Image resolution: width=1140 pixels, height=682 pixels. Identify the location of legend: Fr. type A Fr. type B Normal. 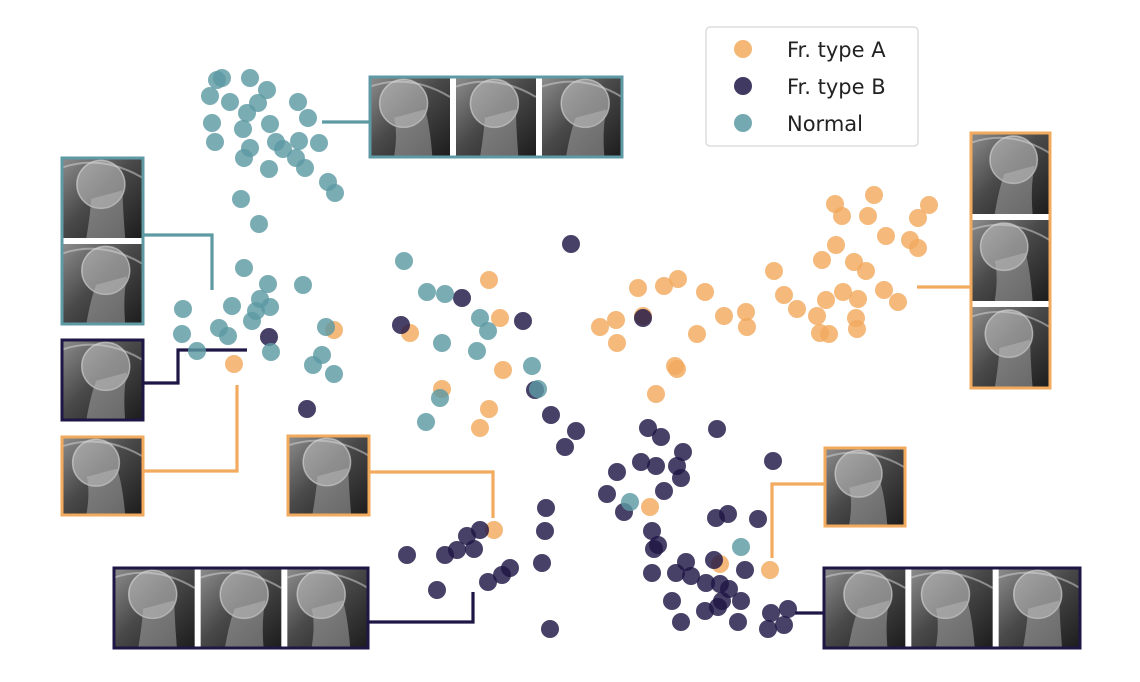
(812, 86).